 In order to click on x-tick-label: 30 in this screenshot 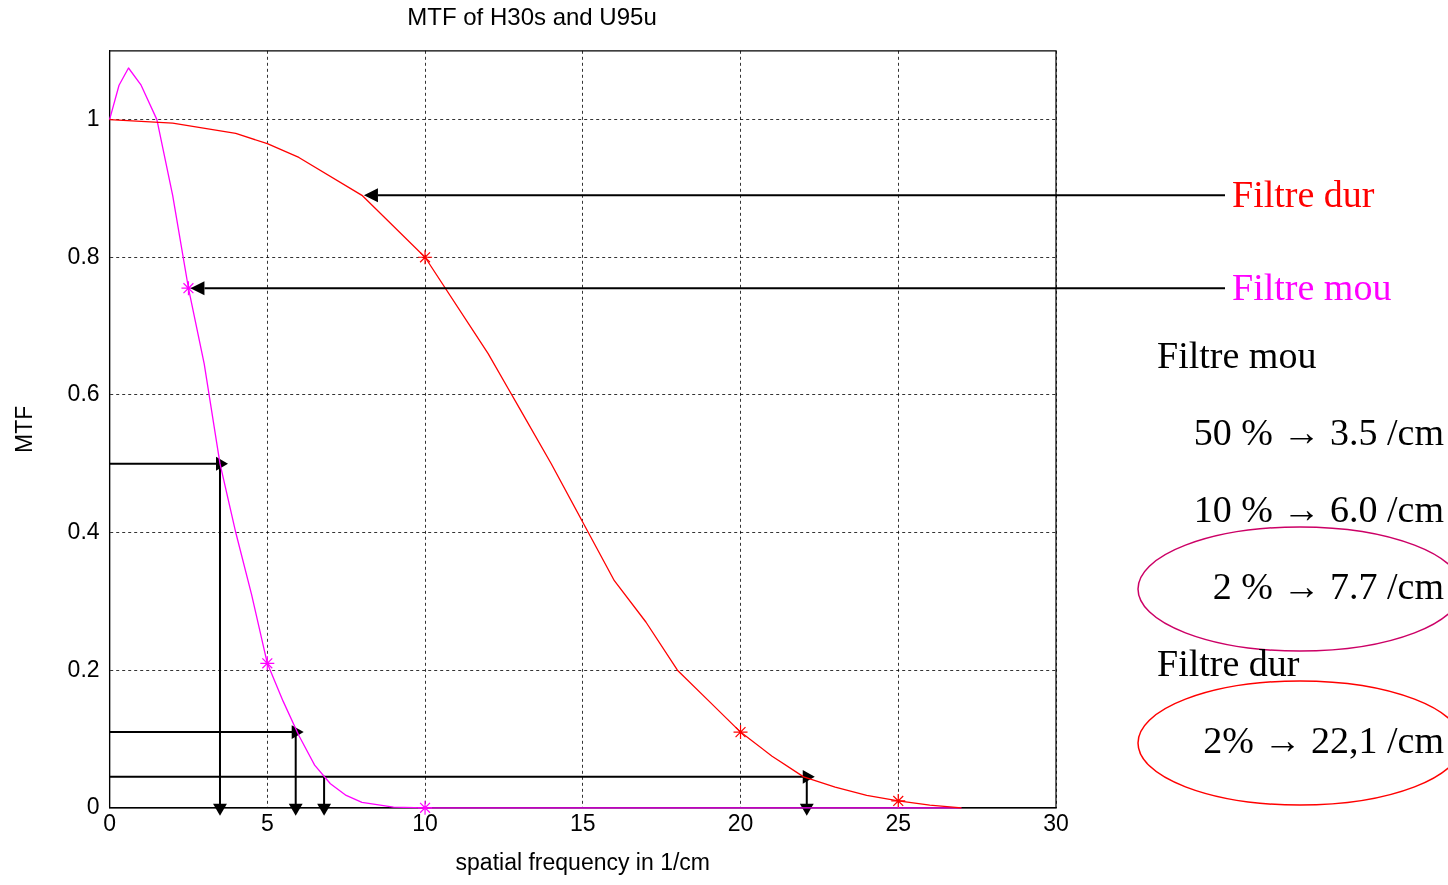, I will do `click(1056, 822)`.